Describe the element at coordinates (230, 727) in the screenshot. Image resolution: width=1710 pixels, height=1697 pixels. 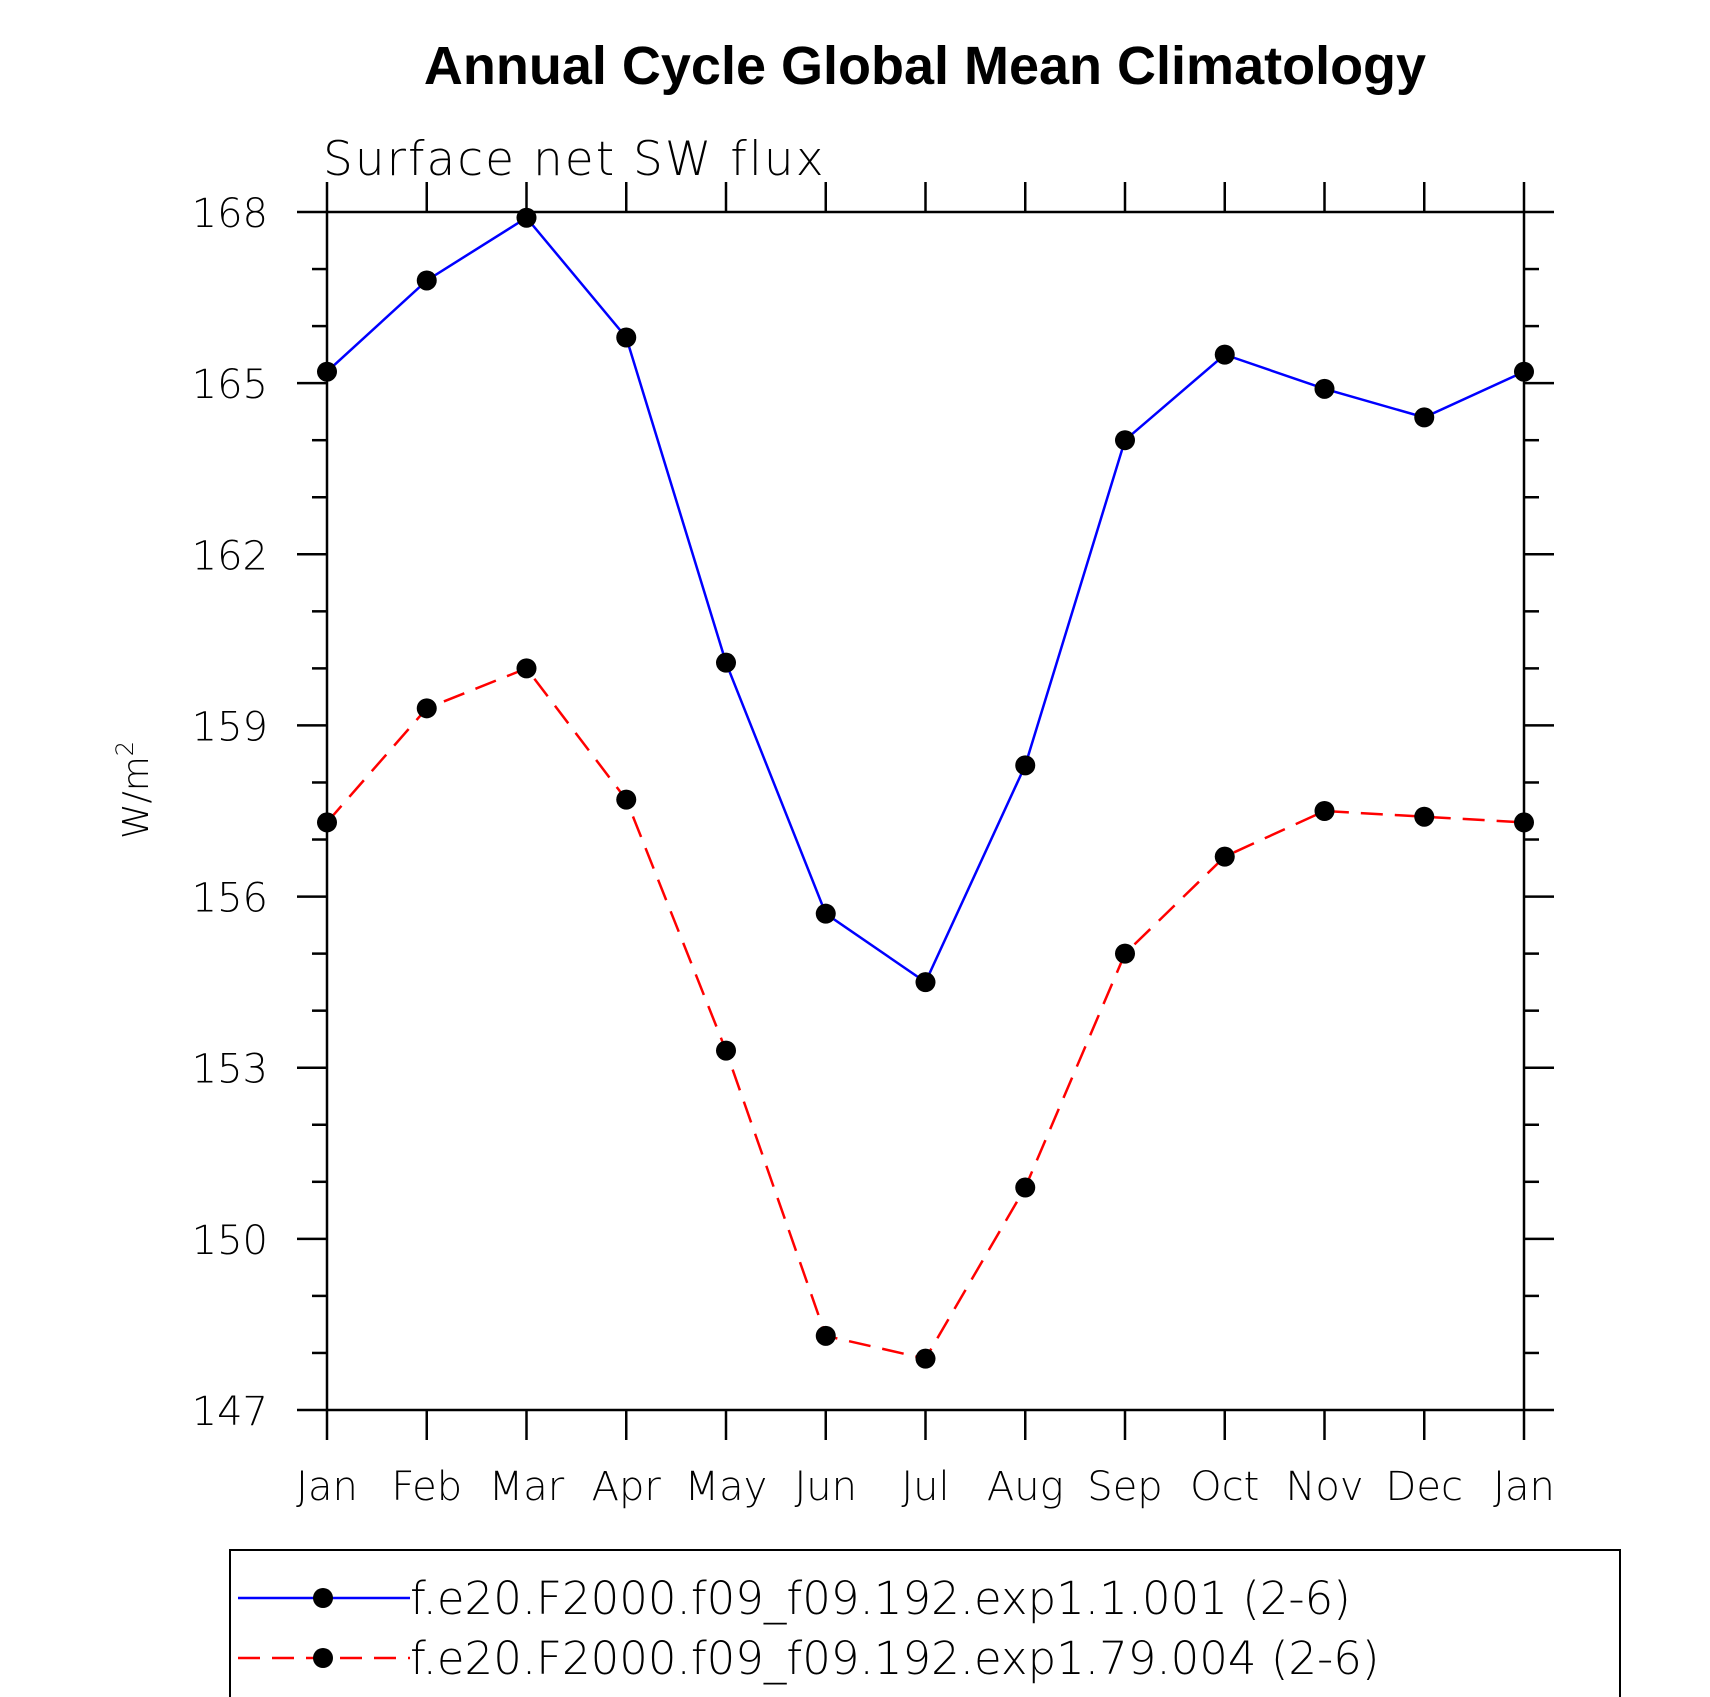
I see `y-tick-label: 159` at that location.